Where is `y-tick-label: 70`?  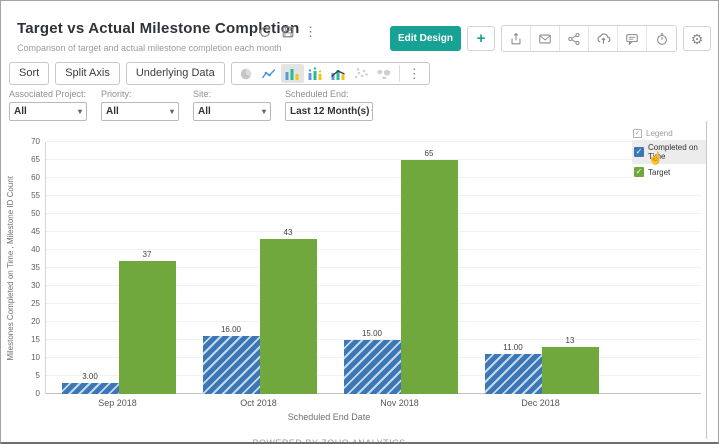 y-tick-label: 70 is located at coordinates (35, 141).